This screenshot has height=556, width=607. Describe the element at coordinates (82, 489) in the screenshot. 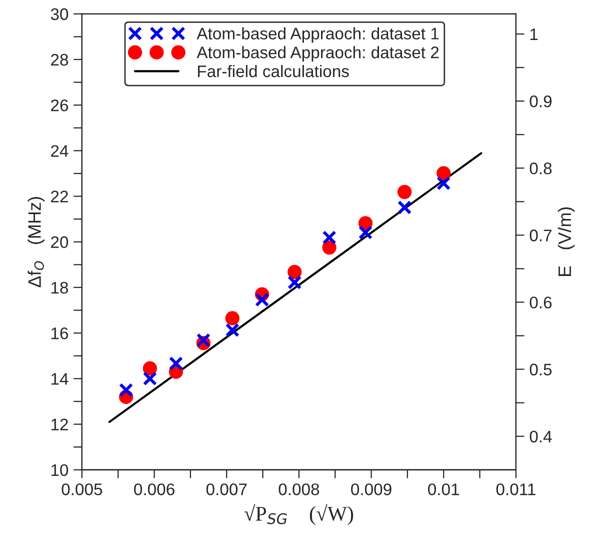

I see `x-tick-label: 0.005` at that location.